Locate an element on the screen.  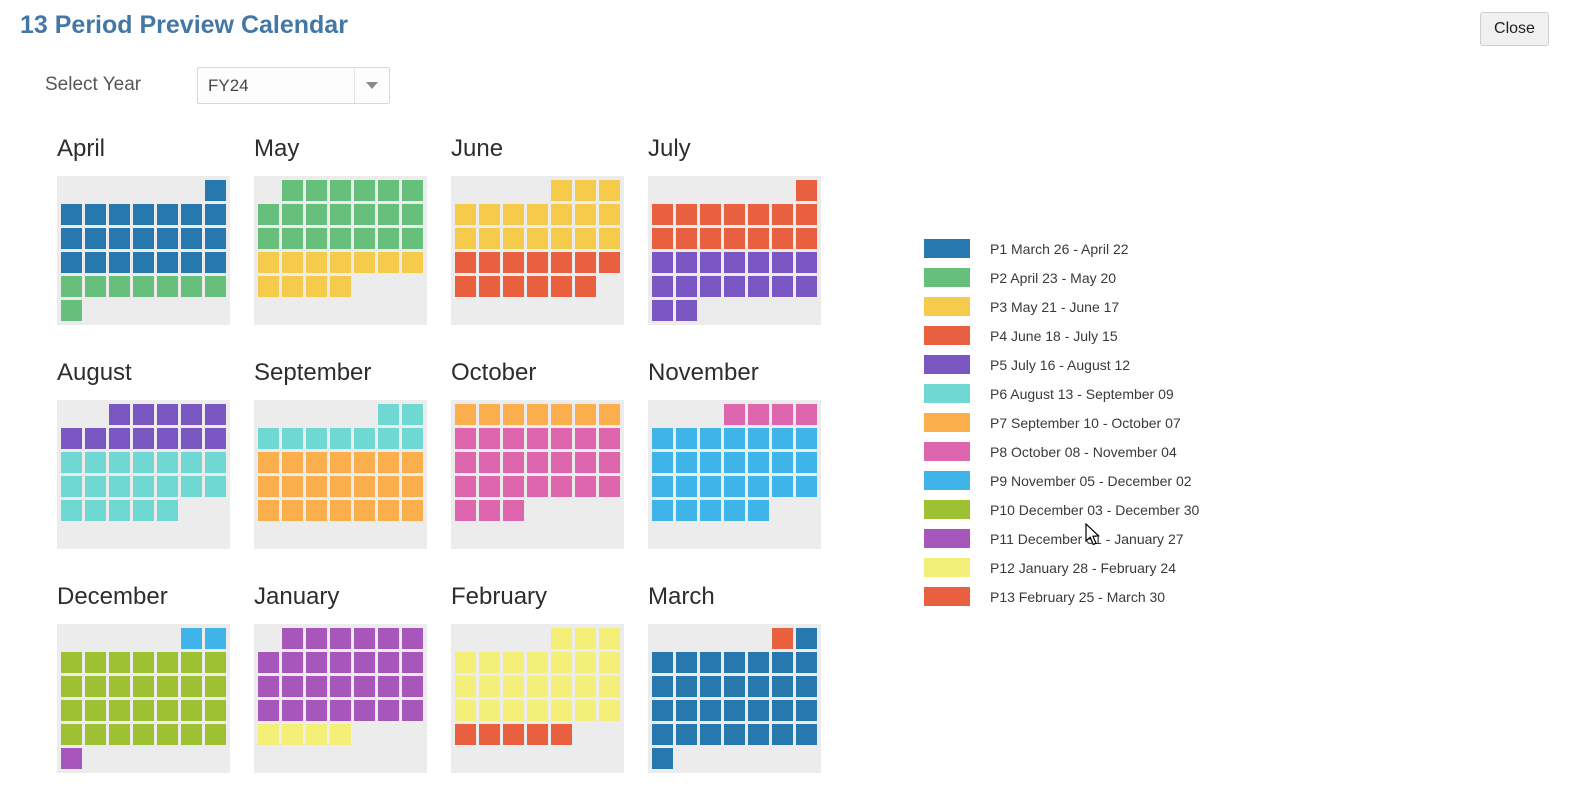
dropdown-arrow-button is located at coordinates (371, 85).